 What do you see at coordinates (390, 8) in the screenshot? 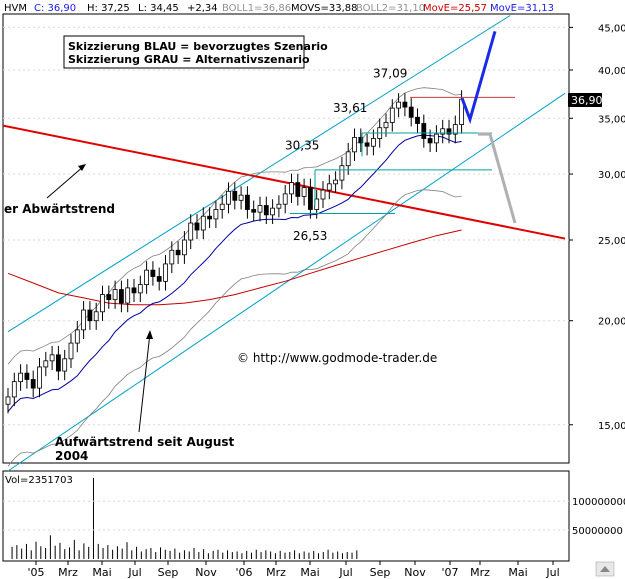
I see `header-boll2: BOLL2=31,10` at bounding box center [390, 8].